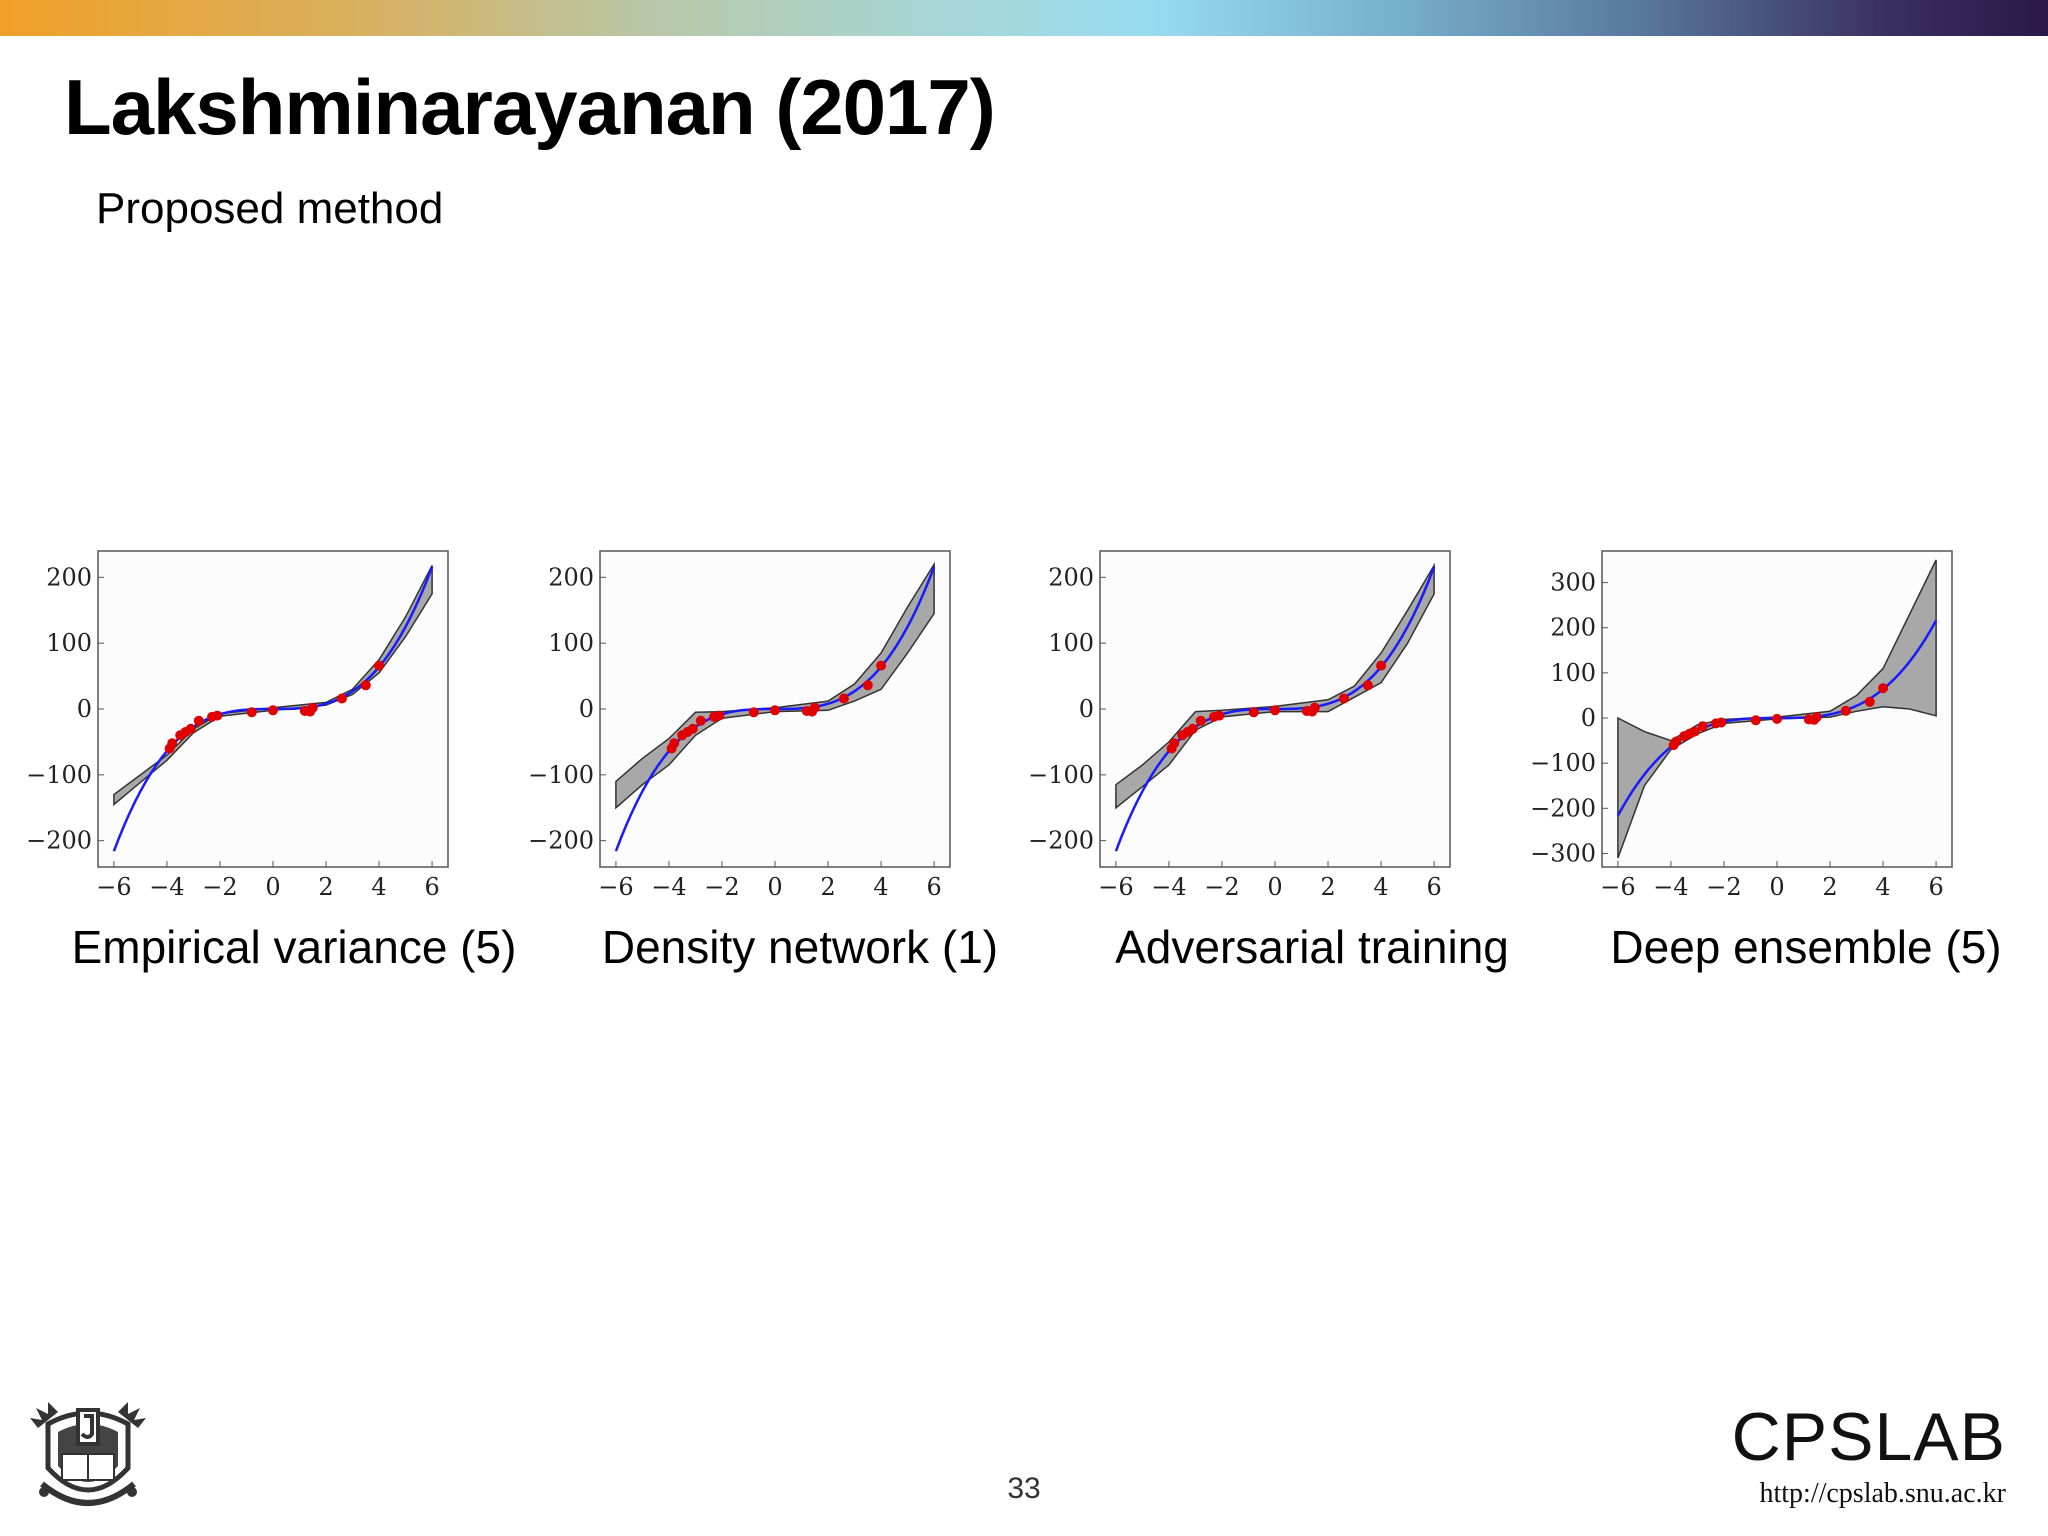 The image size is (2048, 1536). What do you see at coordinates (270, 208) in the screenshot?
I see `slide-subtitle: Proposed method` at bounding box center [270, 208].